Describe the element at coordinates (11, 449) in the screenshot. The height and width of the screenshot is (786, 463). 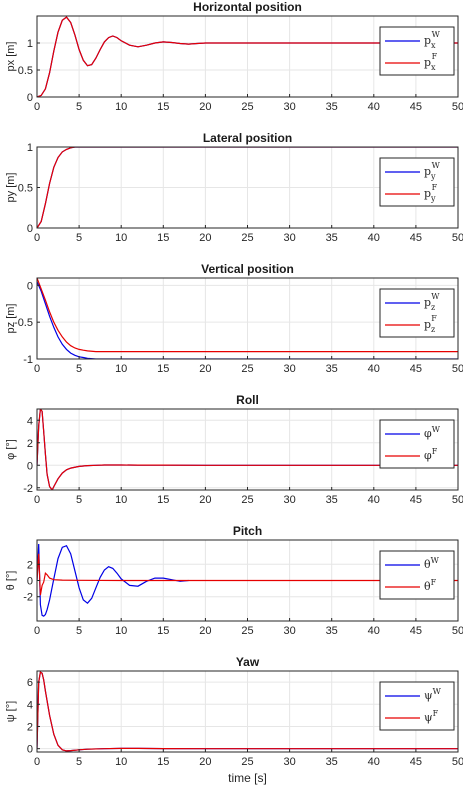
I see `y-axis-label: φ [°]` at that location.